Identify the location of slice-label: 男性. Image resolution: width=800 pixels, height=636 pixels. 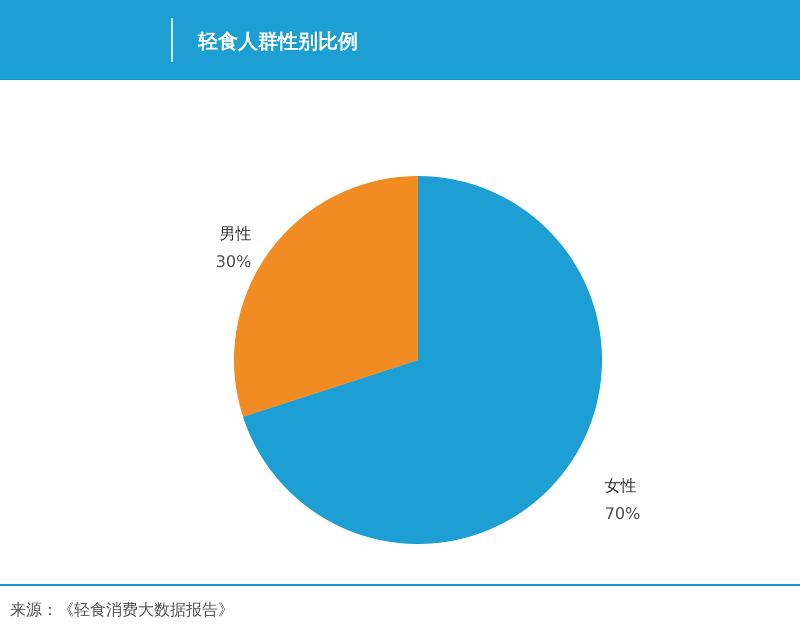
(235, 233).